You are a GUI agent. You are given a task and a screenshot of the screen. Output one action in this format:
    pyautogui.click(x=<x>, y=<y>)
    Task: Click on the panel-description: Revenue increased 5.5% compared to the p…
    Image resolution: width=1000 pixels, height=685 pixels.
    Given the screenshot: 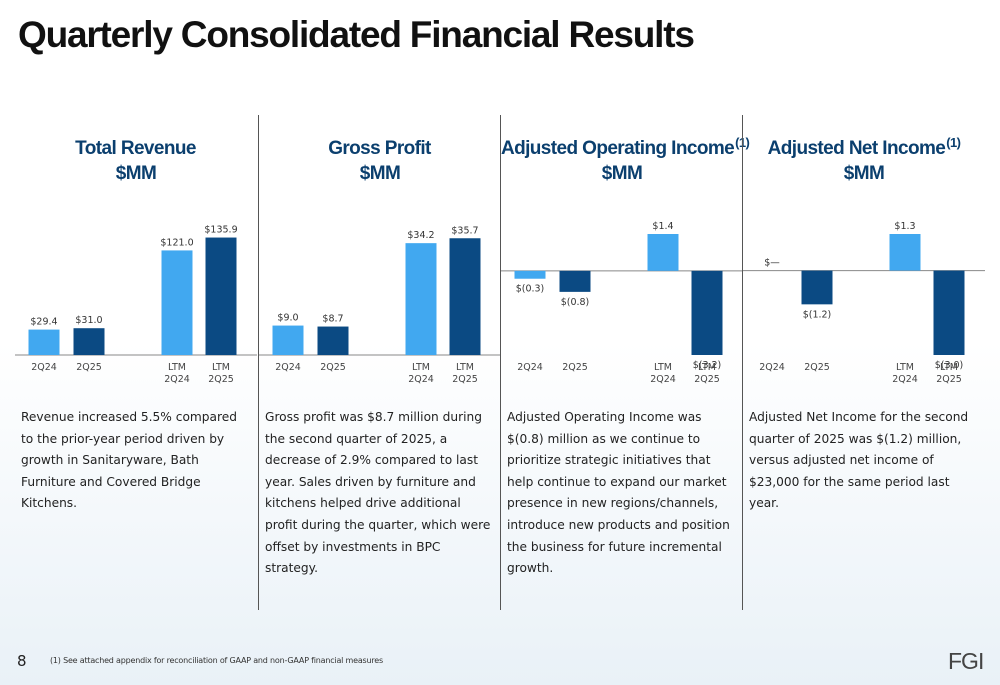 What is the action you would take?
    pyautogui.click(x=129, y=460)
    